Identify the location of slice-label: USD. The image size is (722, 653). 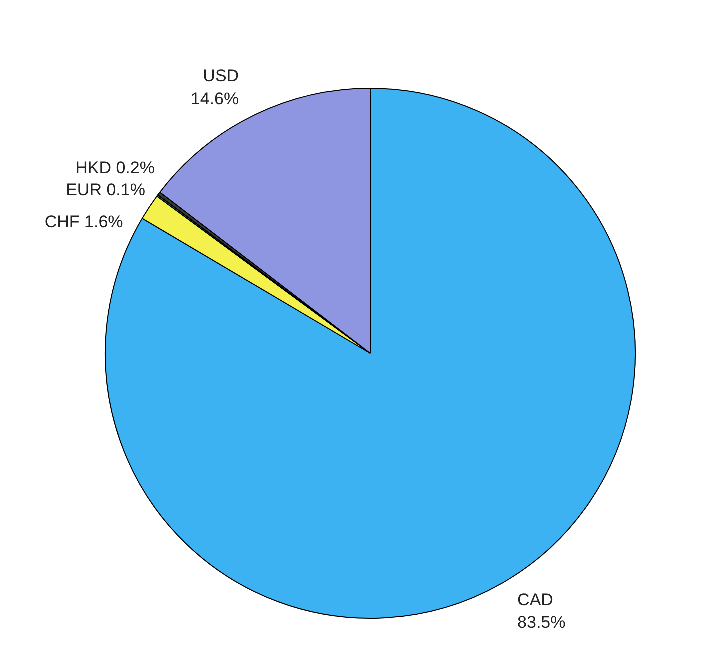
(221, 76).